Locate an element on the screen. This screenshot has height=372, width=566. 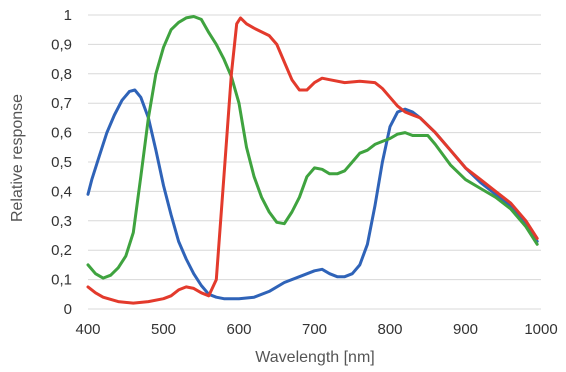
x-tick-label: 700 is located at coordinates (314, 329).